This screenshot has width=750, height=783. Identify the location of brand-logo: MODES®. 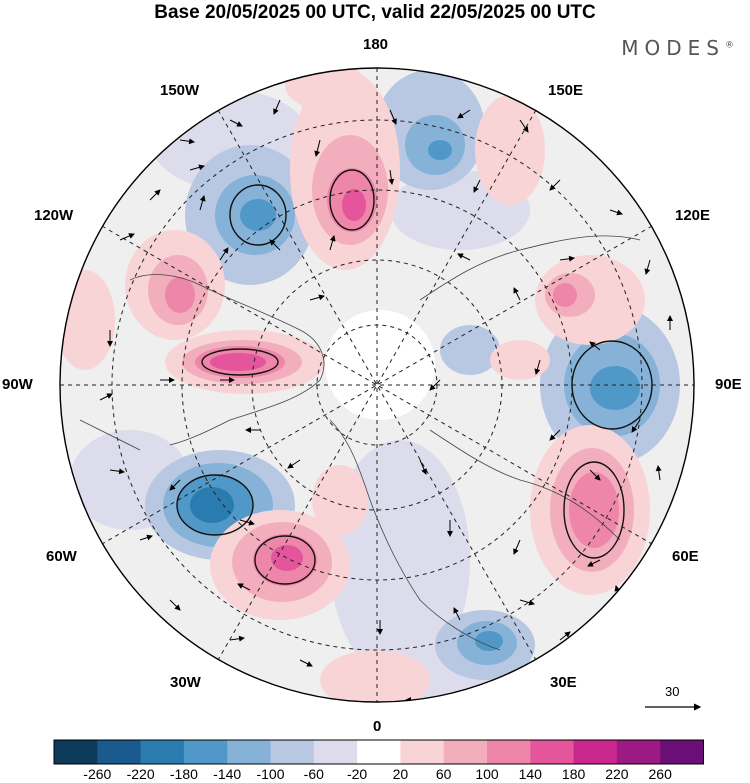
(677, 48).